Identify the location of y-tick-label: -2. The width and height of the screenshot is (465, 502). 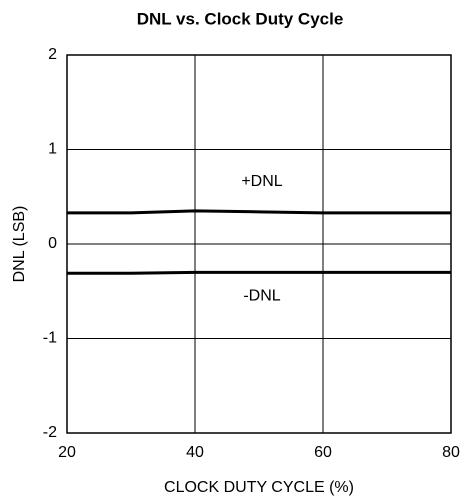
(50, 432).